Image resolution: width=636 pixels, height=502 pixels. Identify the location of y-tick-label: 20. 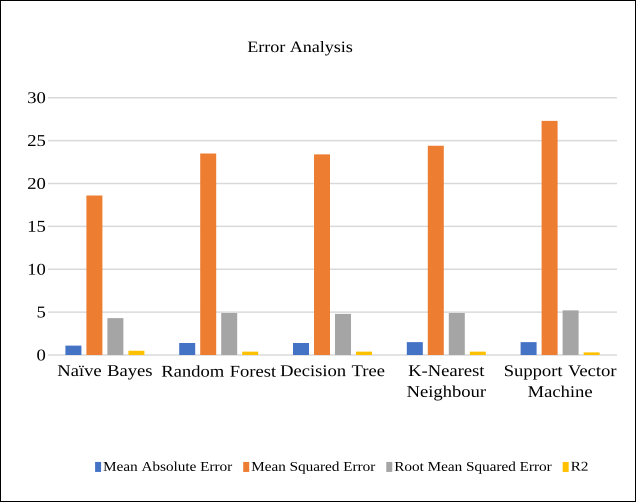
(37, 184).